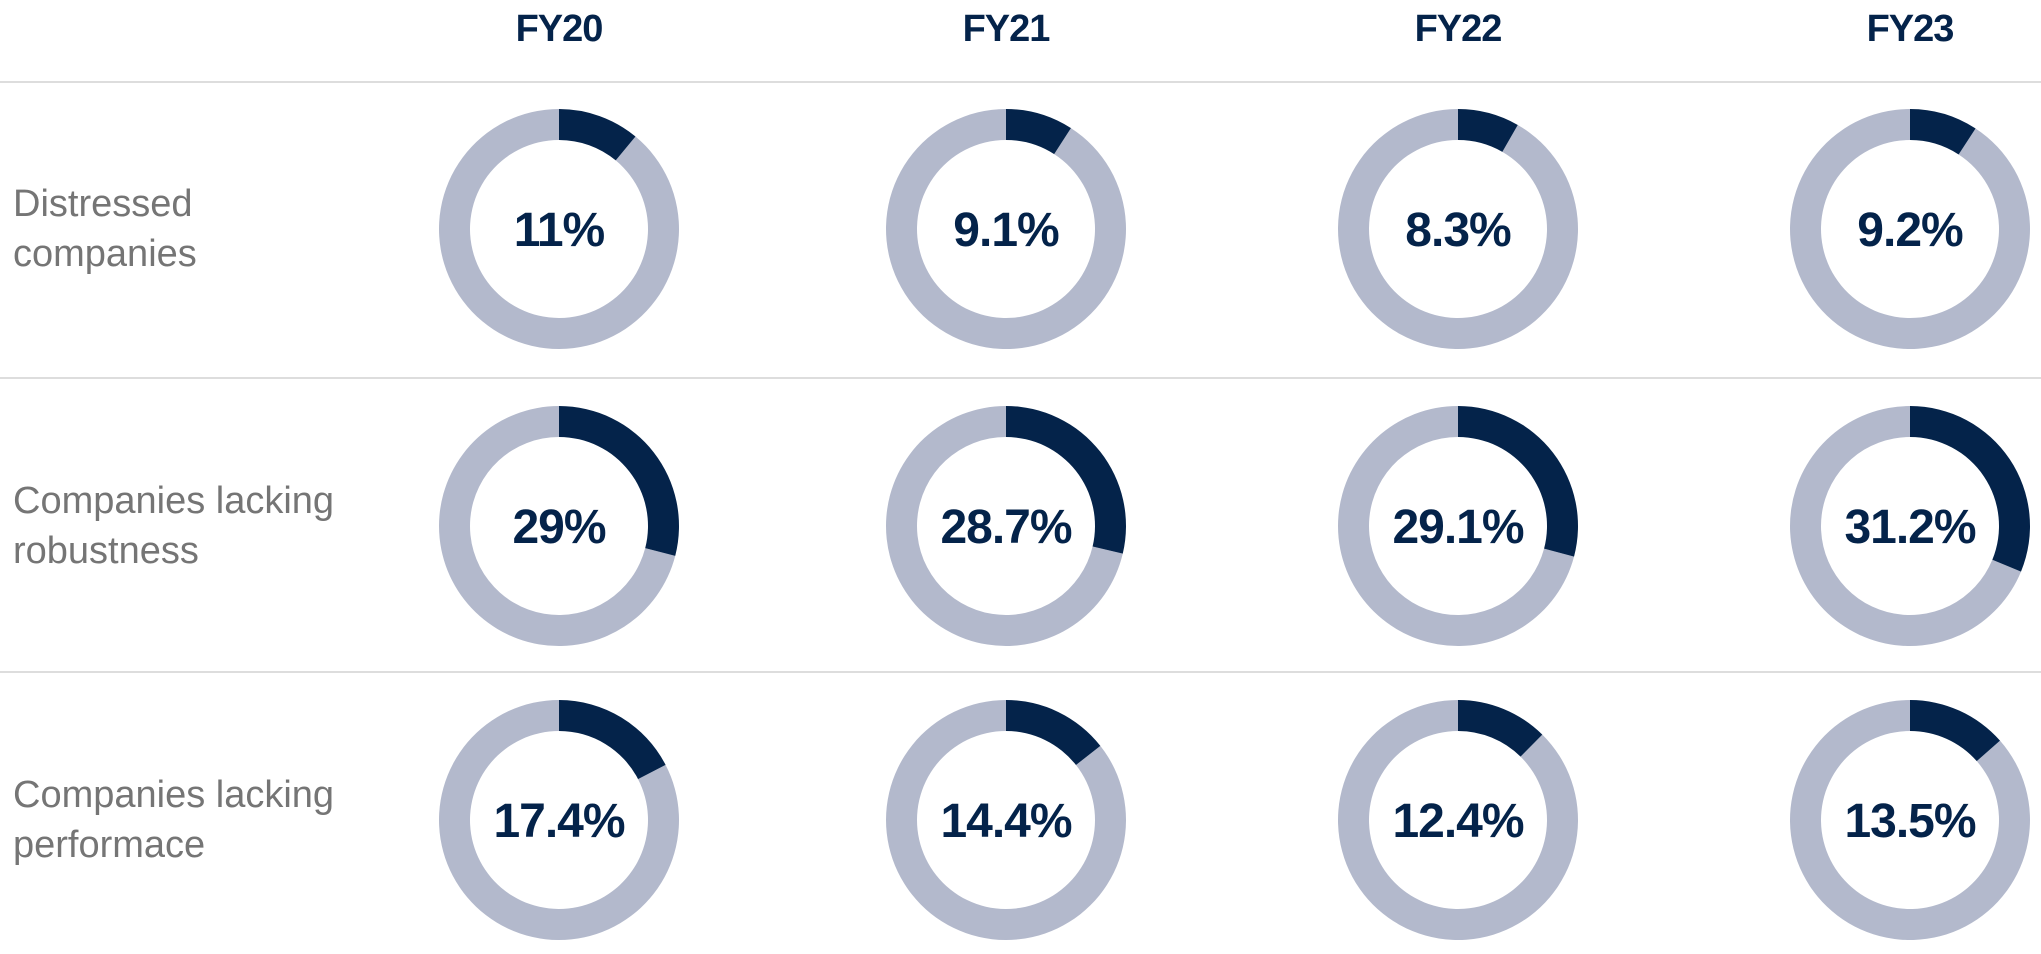  What do you see at coordinates (1910, 29) in the screenshot?
I see `column-header-fy23: FY23` at bounding box center [1910, 29].